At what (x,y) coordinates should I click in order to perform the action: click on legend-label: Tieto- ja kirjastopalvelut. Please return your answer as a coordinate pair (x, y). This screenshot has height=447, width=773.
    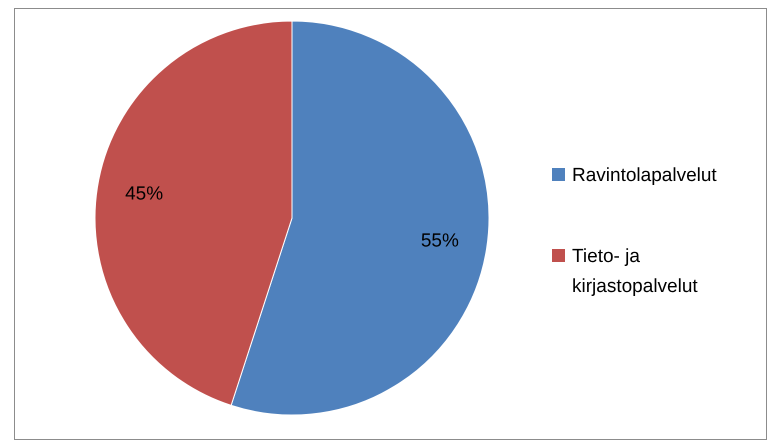
    Looking at the image, I should click on (635, 272).